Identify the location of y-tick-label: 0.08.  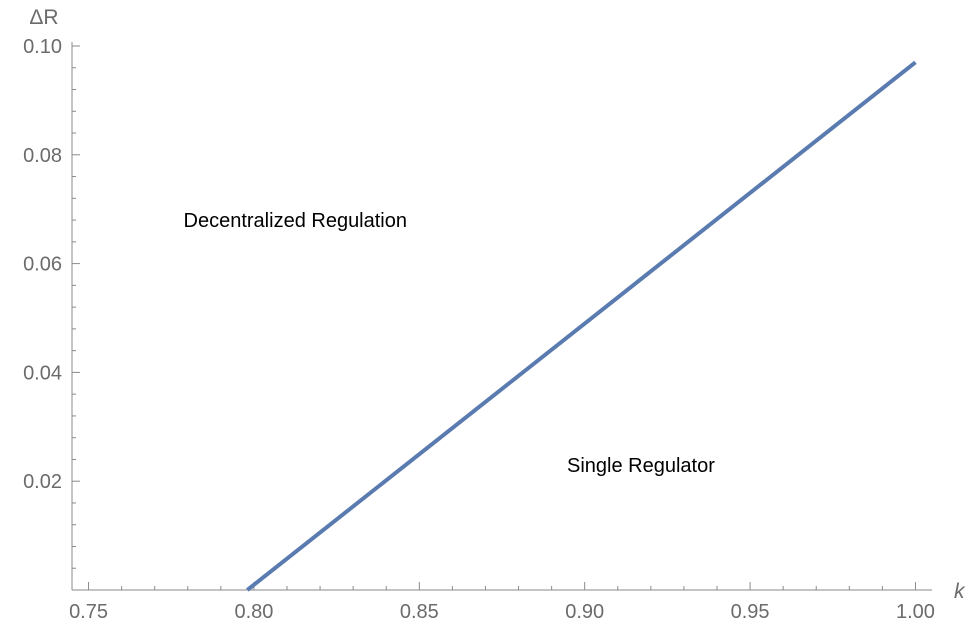
(42, 156).